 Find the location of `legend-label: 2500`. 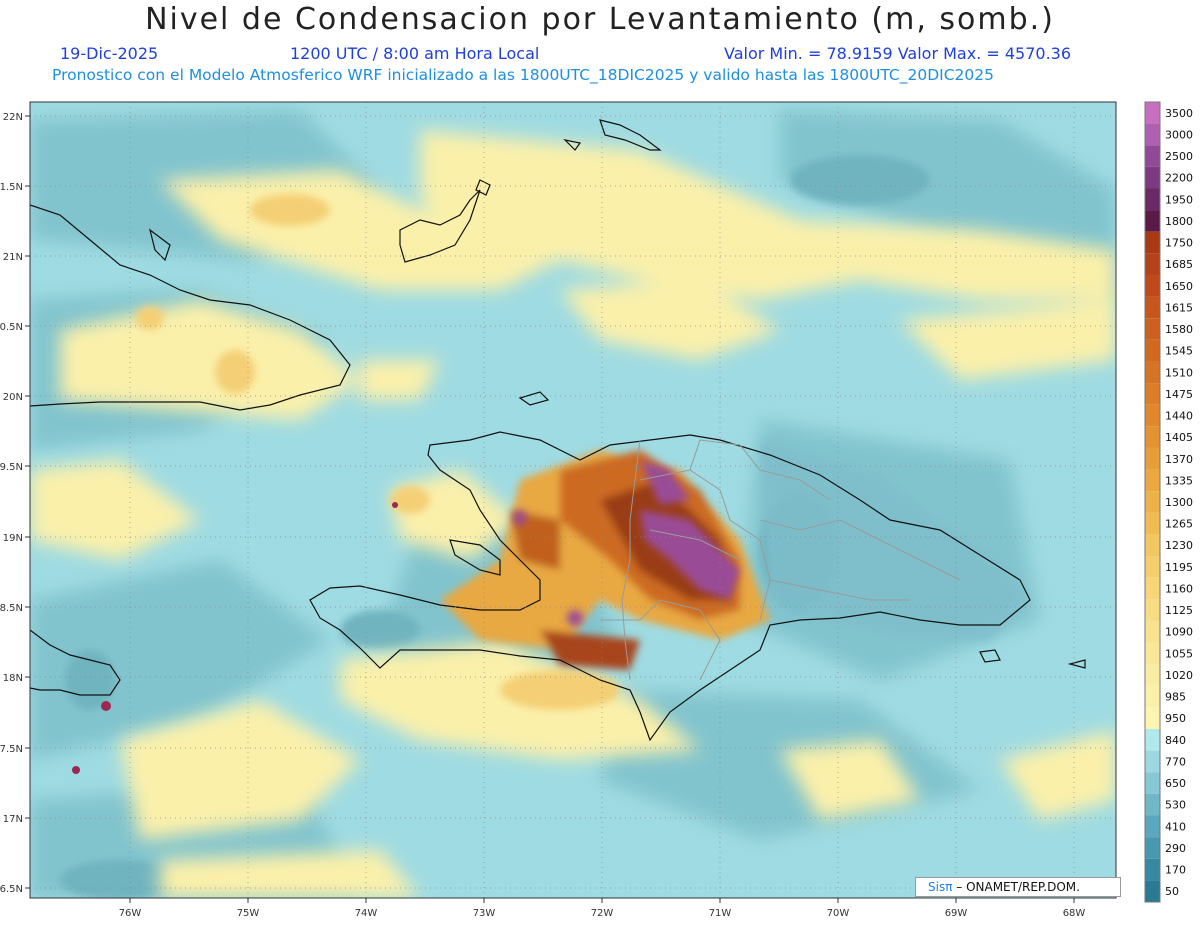

legend-label: 2500 is located at coordinates (1179, 156).